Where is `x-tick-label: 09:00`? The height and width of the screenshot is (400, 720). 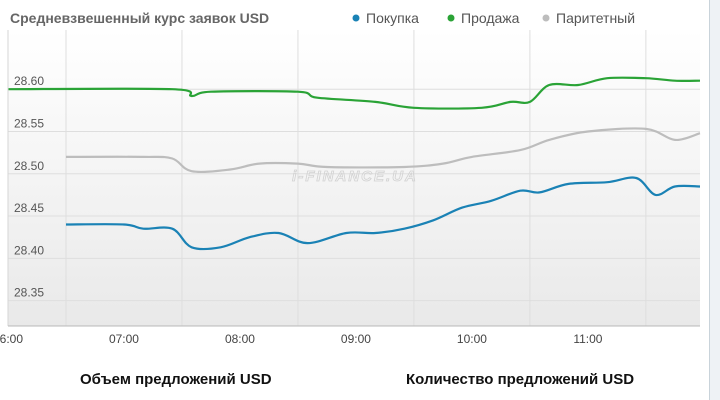
x-tick-label: 09:00 is located at coordinates (356, 339).